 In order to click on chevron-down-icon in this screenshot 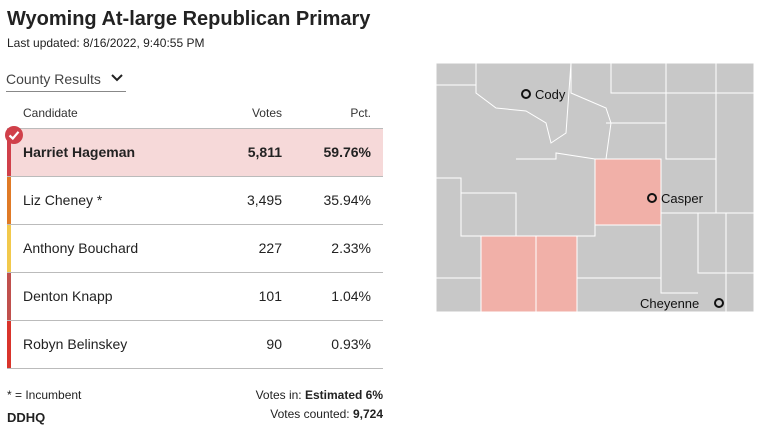, I will do `click(117, 78)`.